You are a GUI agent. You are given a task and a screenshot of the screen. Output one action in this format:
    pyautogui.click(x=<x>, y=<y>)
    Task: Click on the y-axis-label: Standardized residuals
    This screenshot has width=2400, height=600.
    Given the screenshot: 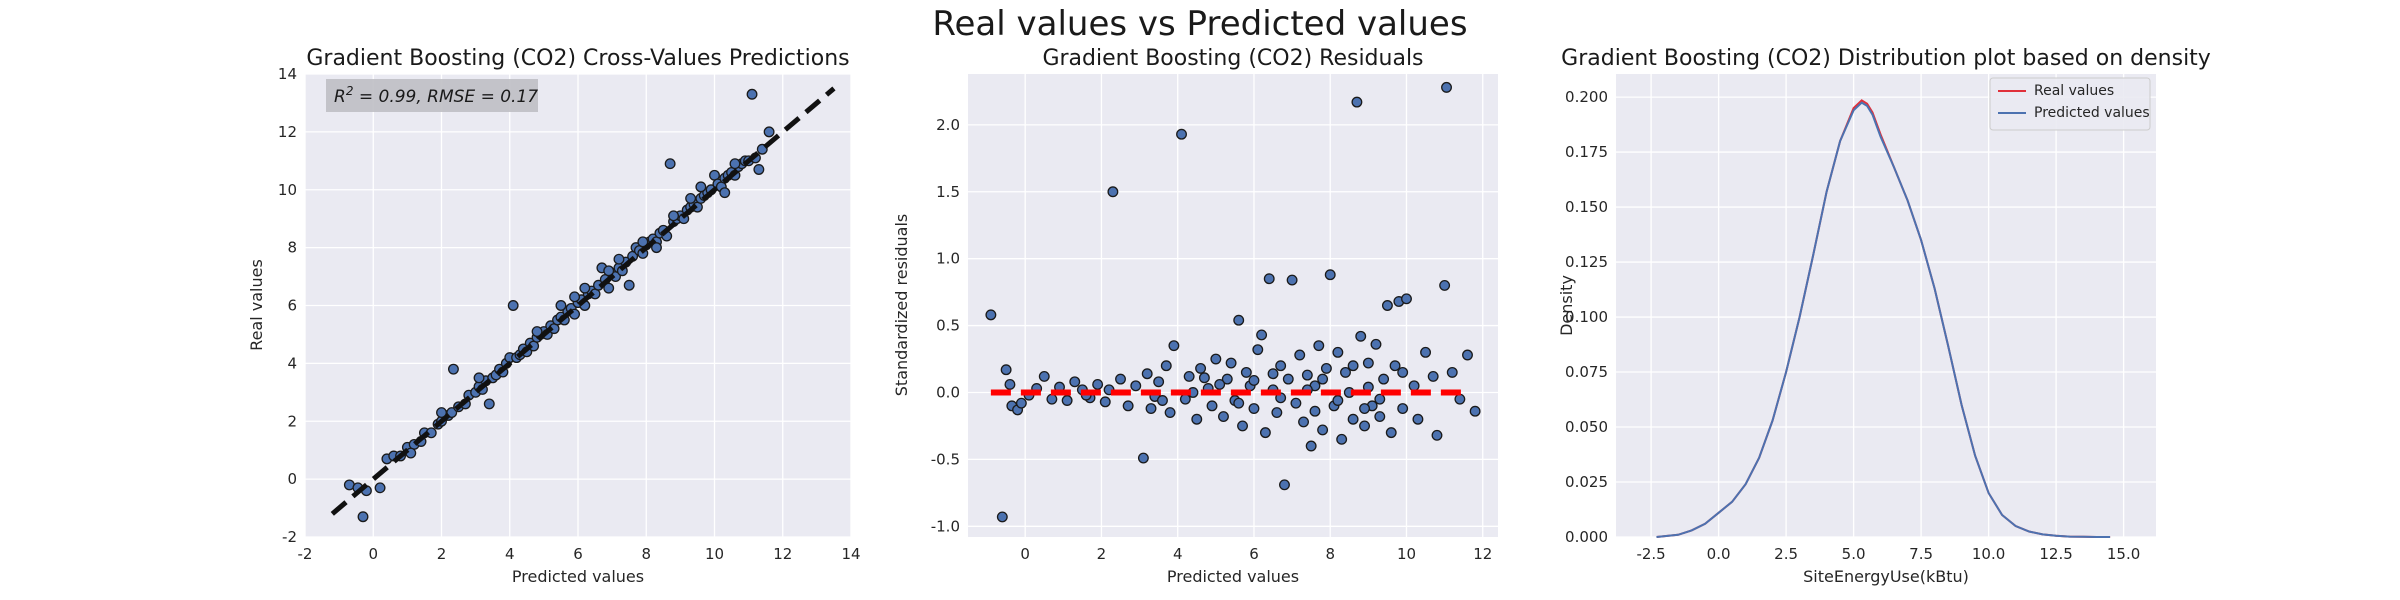 What is the action you would take?
    pyautogui.click(x=901, y=305)
    